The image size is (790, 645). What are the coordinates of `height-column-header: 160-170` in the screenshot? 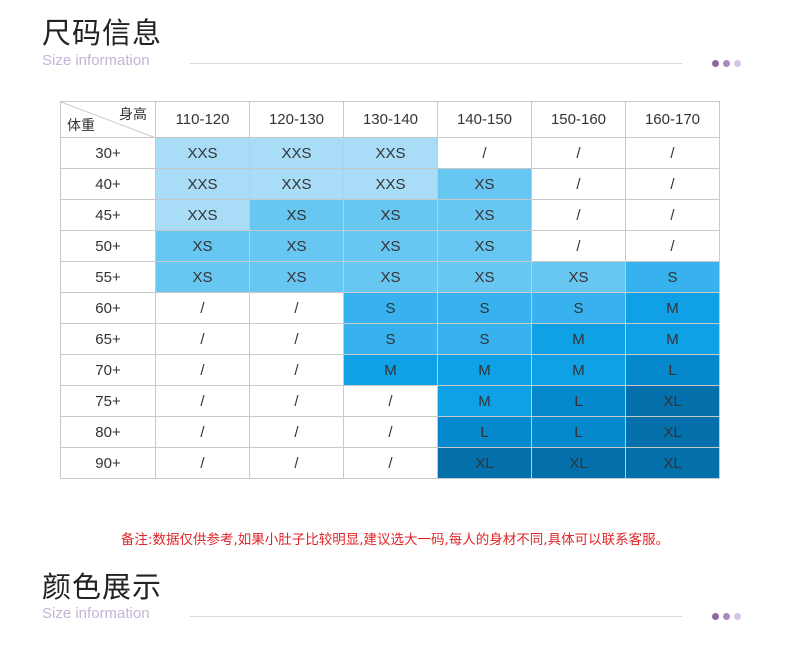 It's located at (672, 119).